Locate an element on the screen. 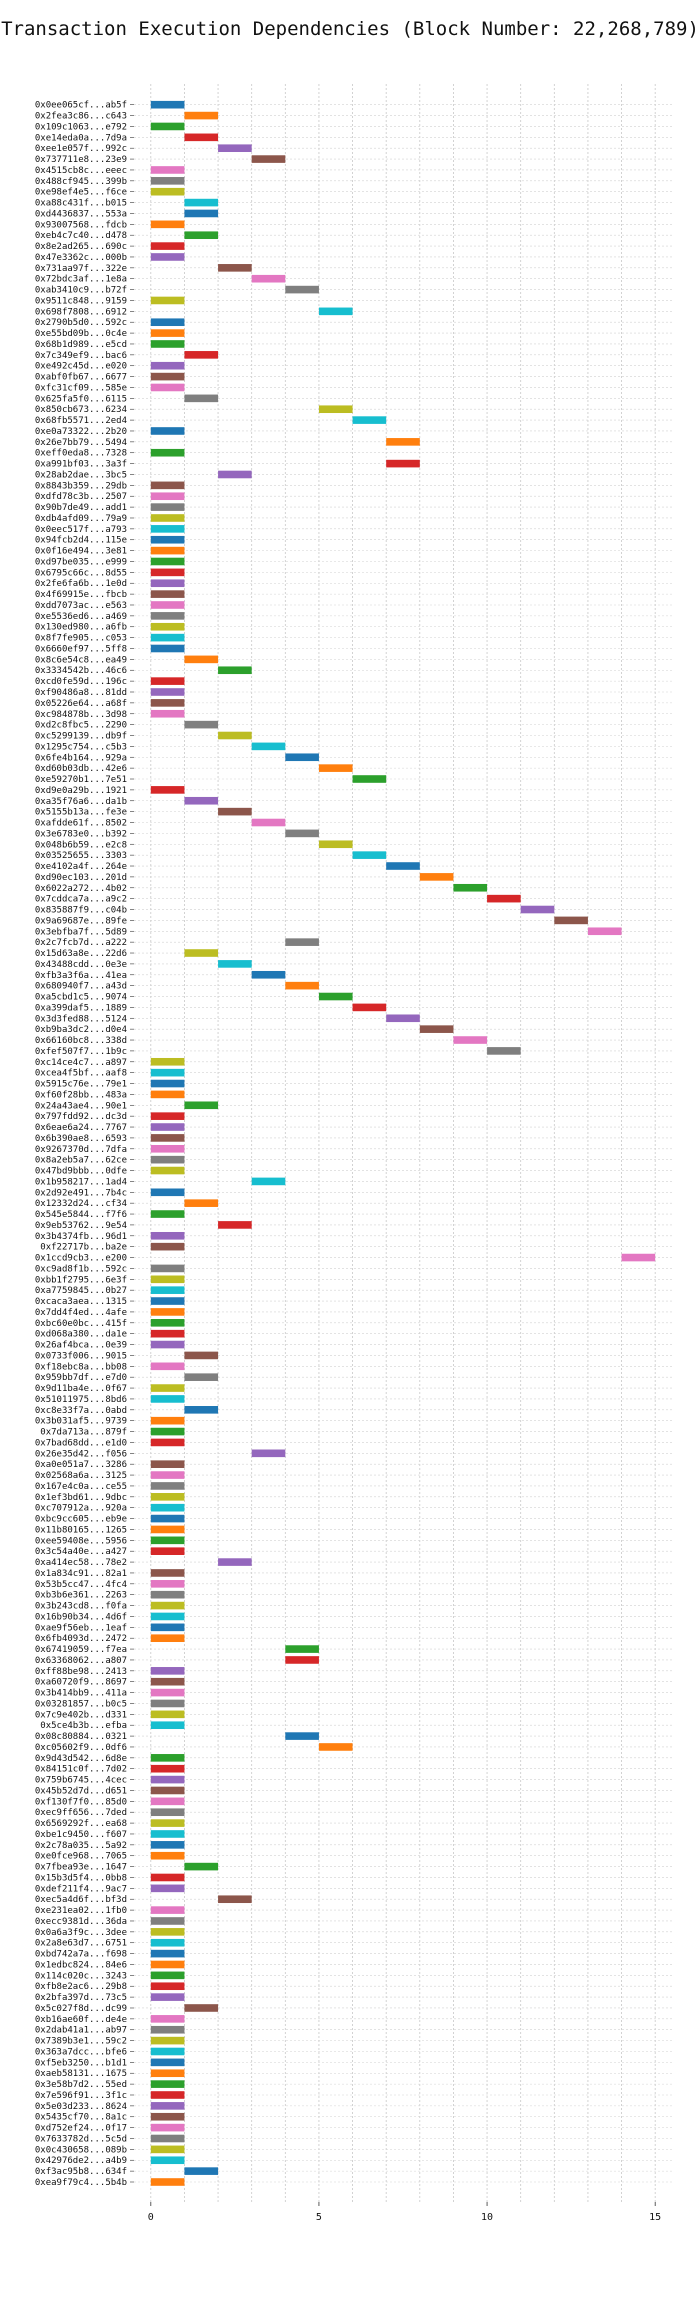  y-tick-label: 0x6795c66c...8d55 is located at coordinates (81, 573).